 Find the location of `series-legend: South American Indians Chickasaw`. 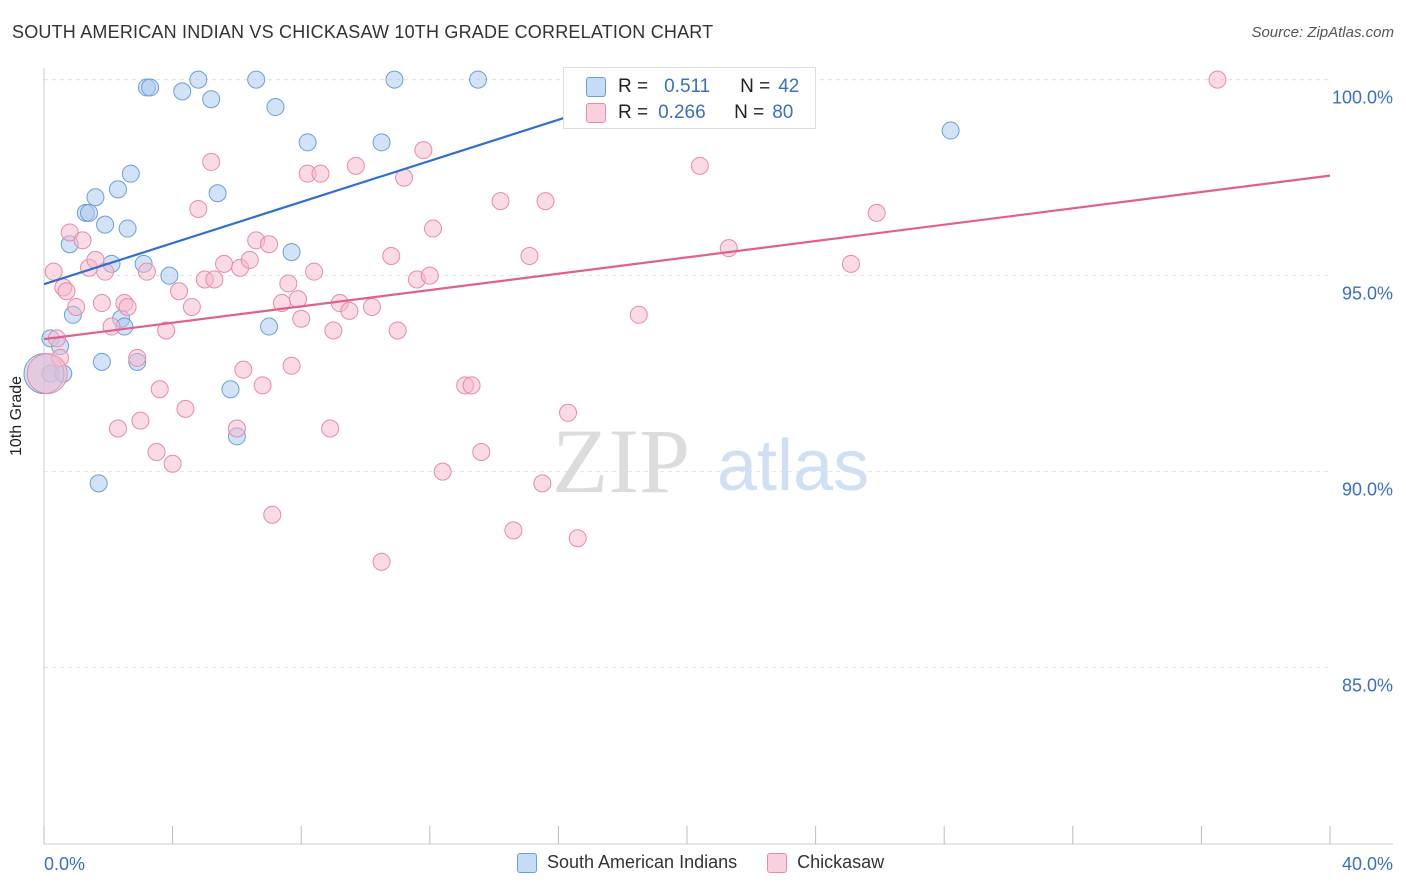

series-legend: South American Indians Chickasaw is located at coordinates (715, 862).